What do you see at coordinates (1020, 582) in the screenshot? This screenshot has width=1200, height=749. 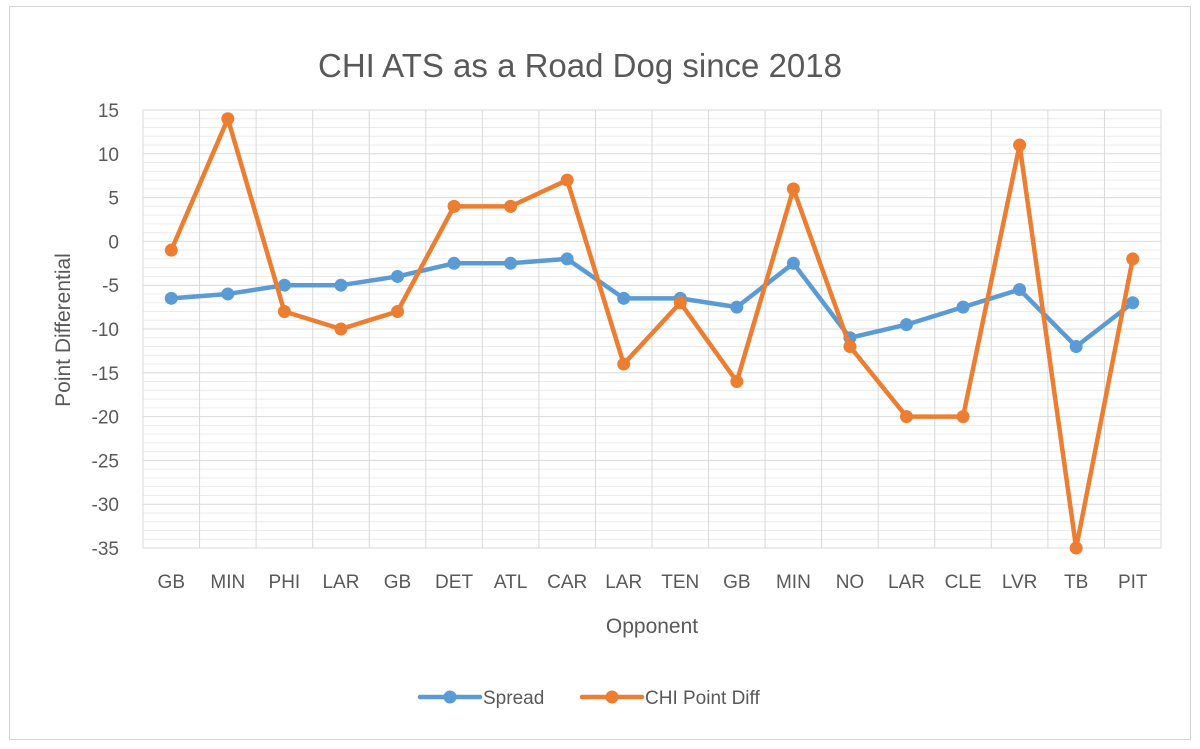 I see `x-tick-label: LVR` at bounding box center [1020, 582].